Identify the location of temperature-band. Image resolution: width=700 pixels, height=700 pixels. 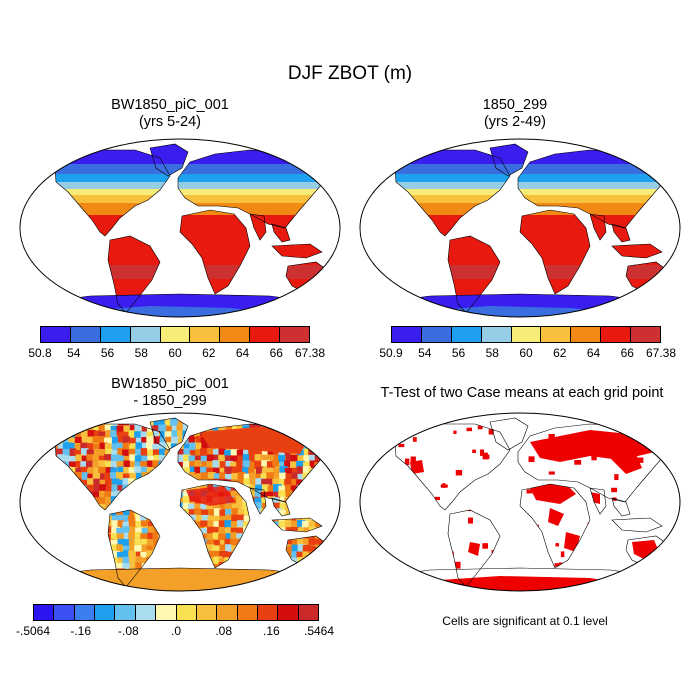
(532, 185).